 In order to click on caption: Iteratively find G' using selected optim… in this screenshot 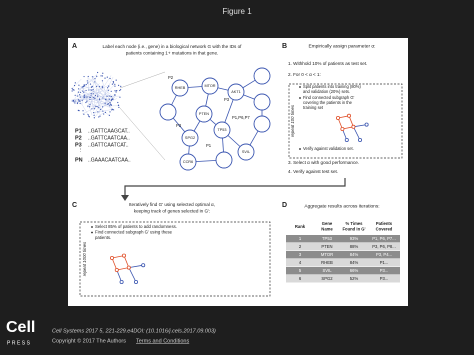, I will do `click(172, 204)`.